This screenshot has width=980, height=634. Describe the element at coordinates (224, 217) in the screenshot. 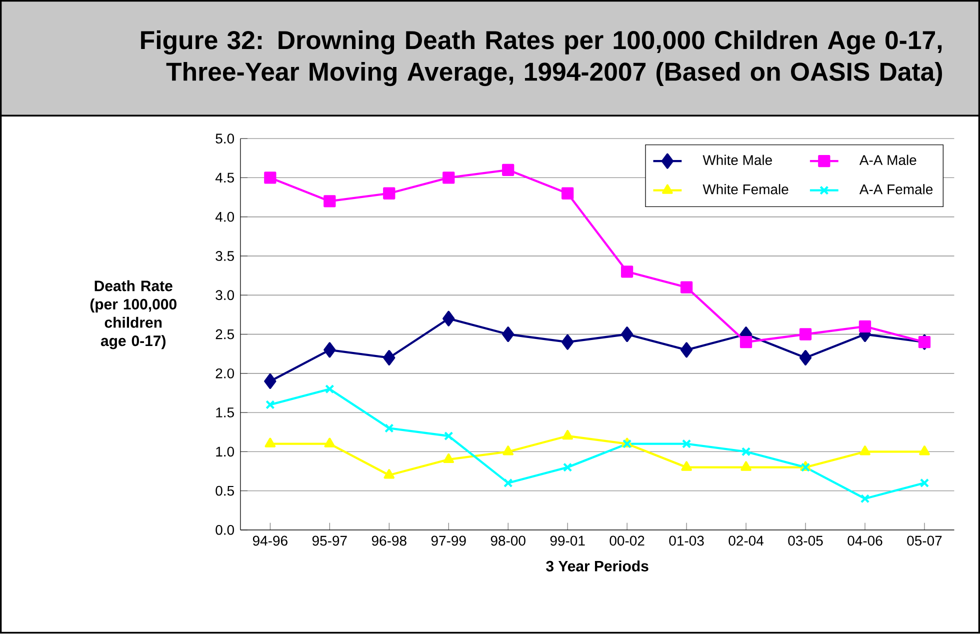

I see `y-tick-label: 4.0` at that location.